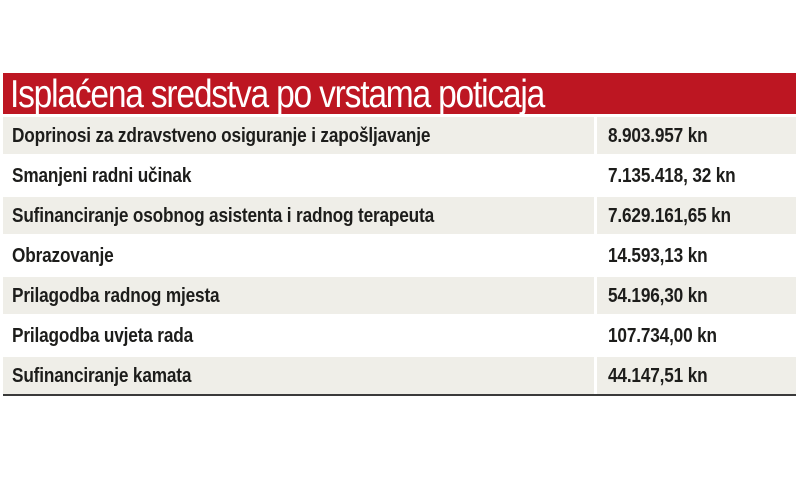  I want to click on incentive-name-cell: Prilagodba uvjeta rada, so click(298, 335).